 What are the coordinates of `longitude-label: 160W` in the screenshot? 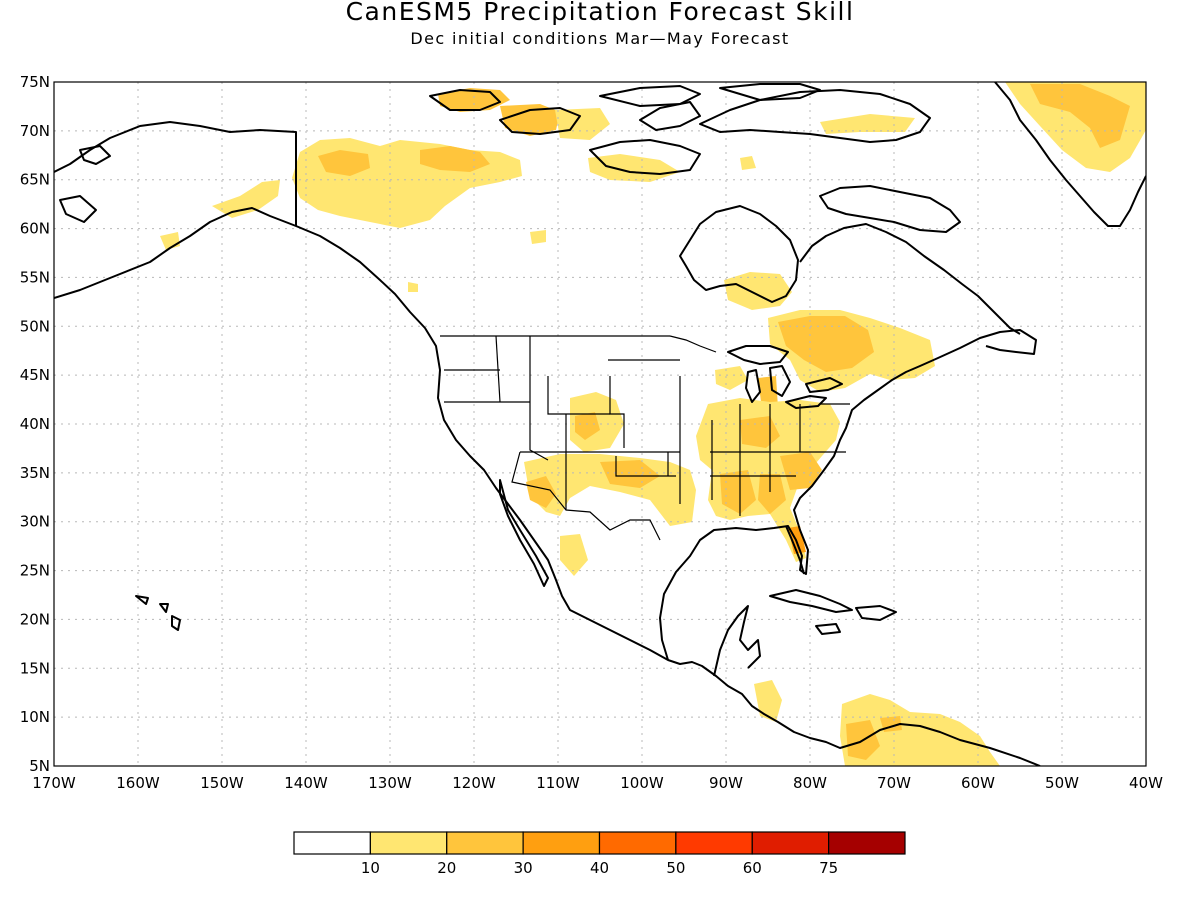 It's located at (138, 783).